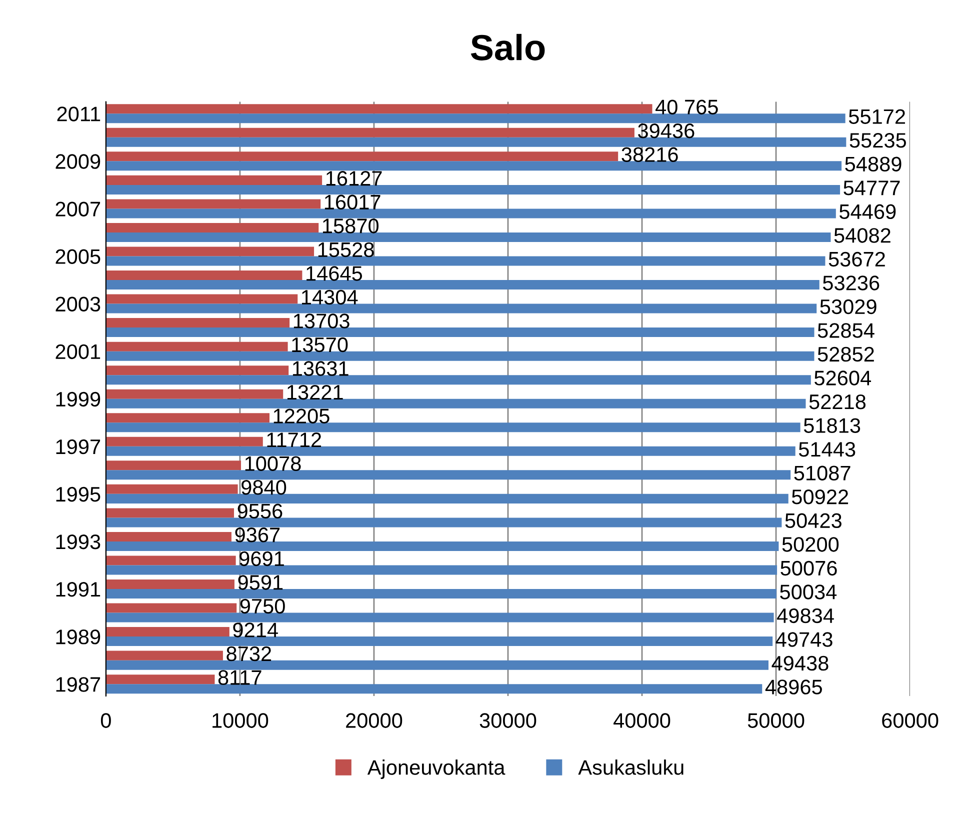 The image size is (963, 814). I want to click on data-label: 16017, so click(352, 202).